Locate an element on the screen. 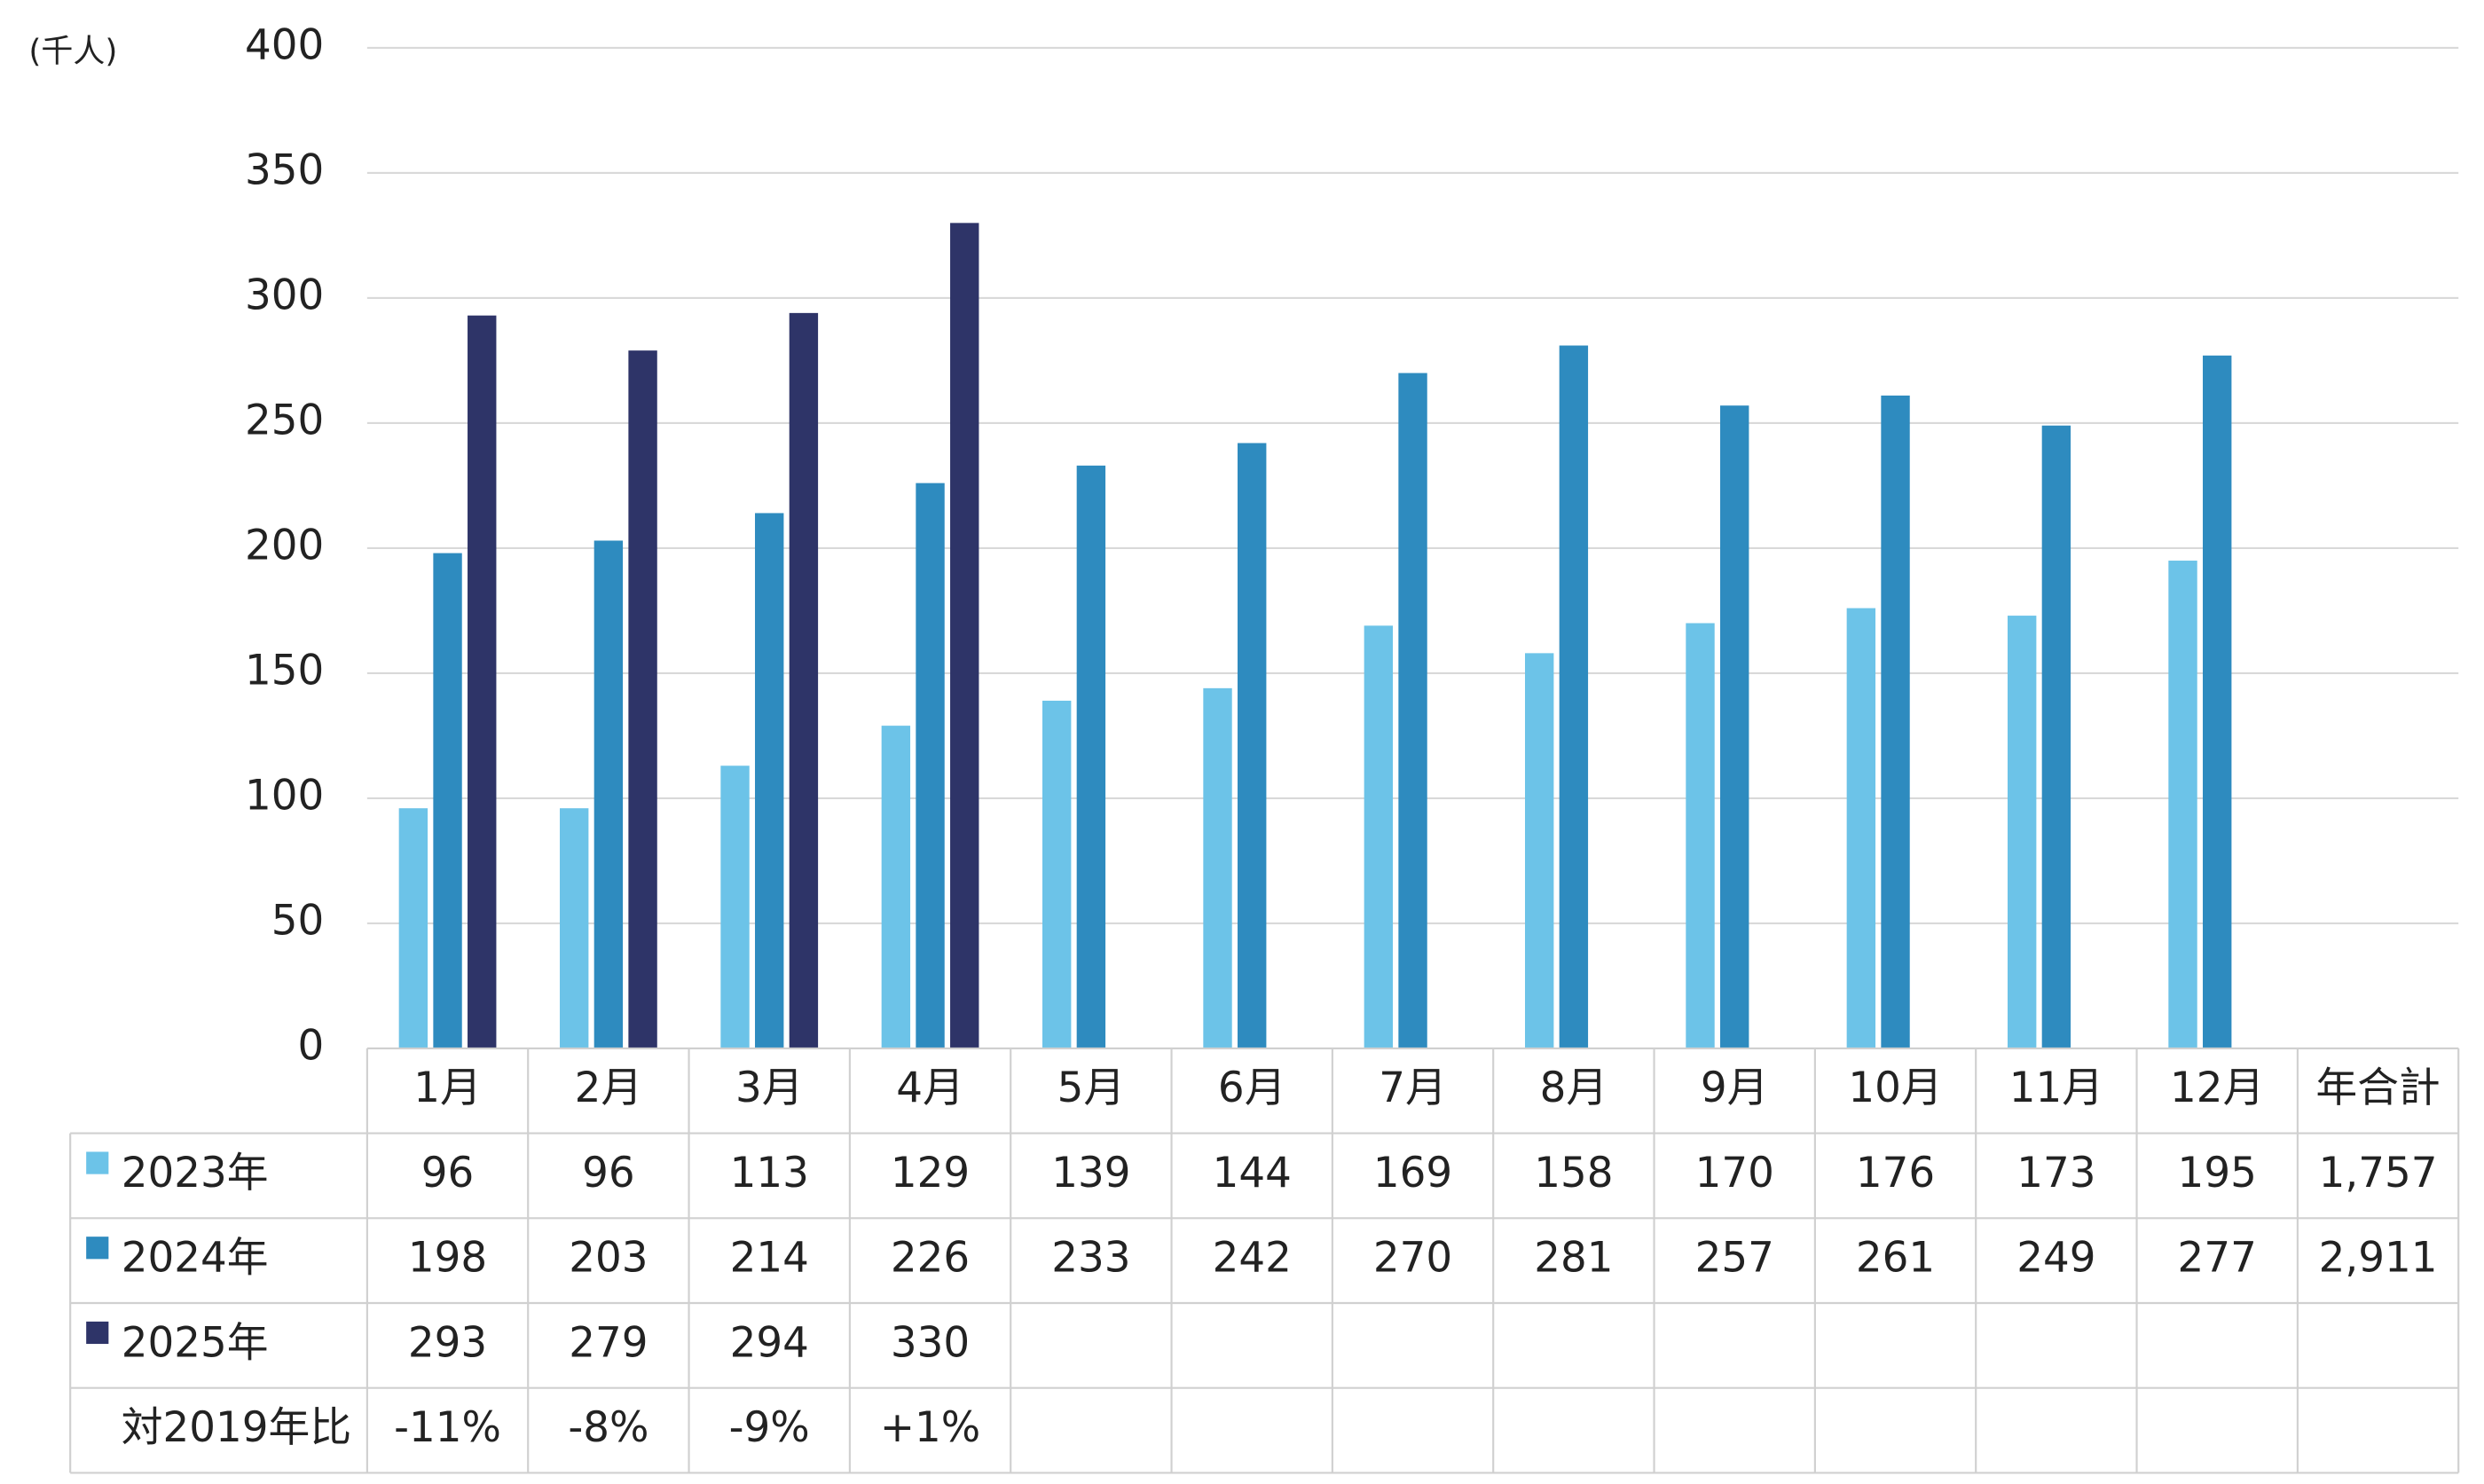 Image resolution: width=2484 pixels, height=1484 pixels. table-value: 144 is located at coordinates (1252, 1173).